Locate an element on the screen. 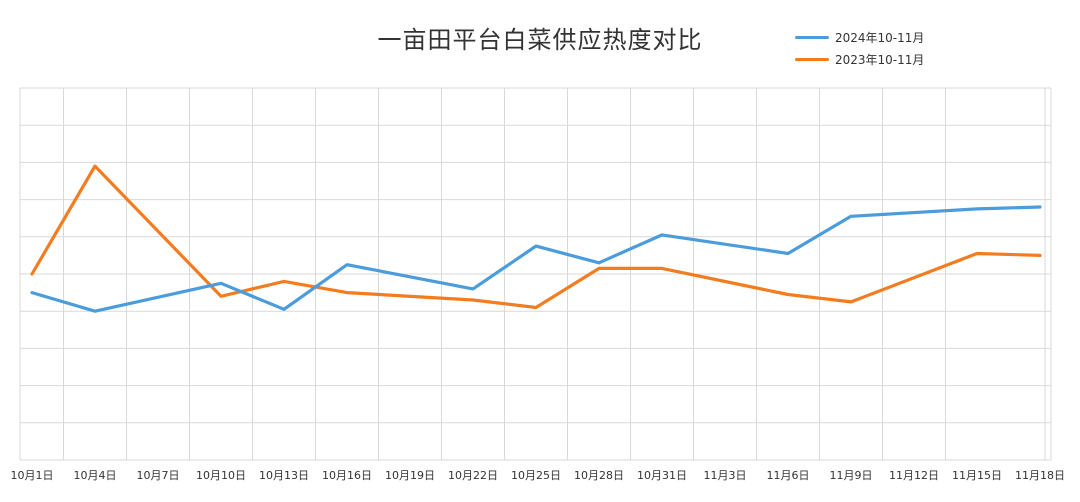 This screenshot has height=502, width=1080. x-tick-label: 10月31日 is located at coordinates (662, 475).